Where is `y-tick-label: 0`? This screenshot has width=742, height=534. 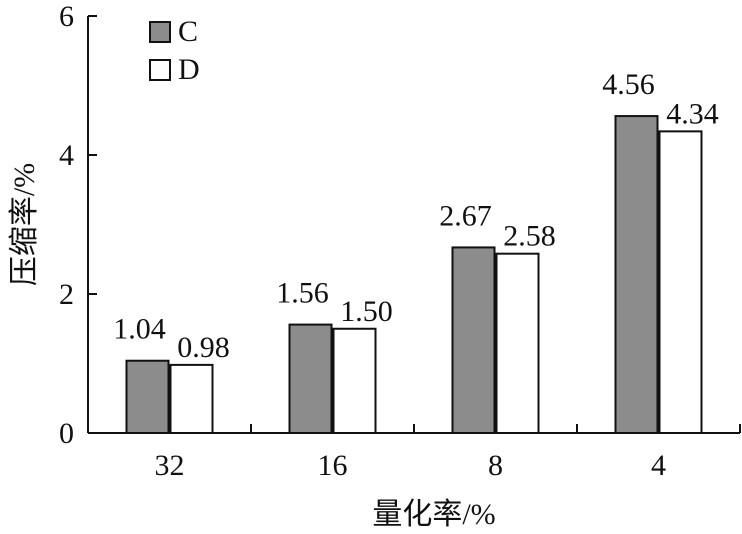 y-tick-label: 0 is located at coordinates (66, 433).